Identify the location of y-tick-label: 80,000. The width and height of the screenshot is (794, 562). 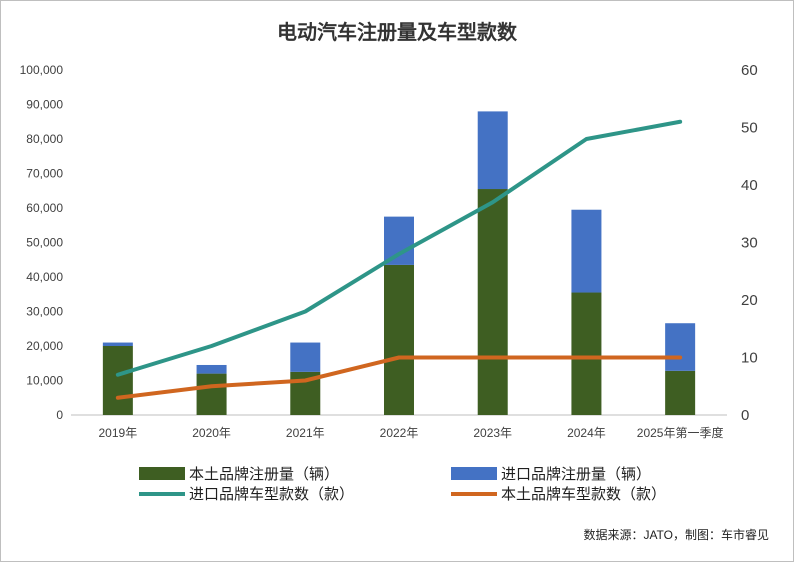
(44, 139).